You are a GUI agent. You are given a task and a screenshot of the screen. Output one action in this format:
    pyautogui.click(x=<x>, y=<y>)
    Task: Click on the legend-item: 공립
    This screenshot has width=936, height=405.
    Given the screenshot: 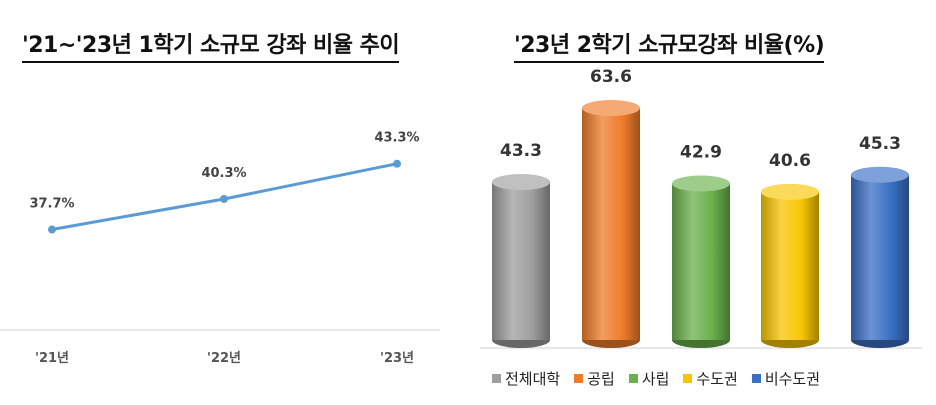 What is the action you would take?
    pyautogui.click(x=594, y=378)
    